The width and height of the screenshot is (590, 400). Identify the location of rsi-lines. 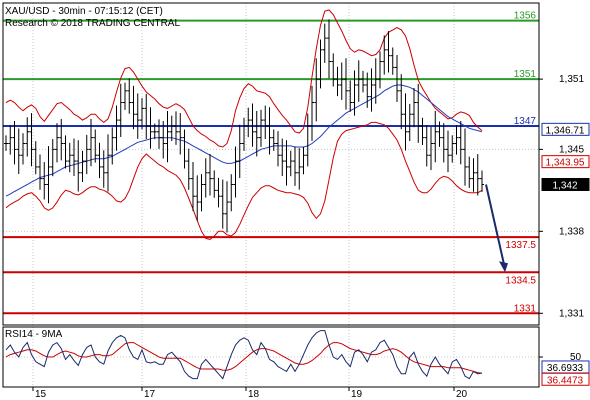
(244, 355).